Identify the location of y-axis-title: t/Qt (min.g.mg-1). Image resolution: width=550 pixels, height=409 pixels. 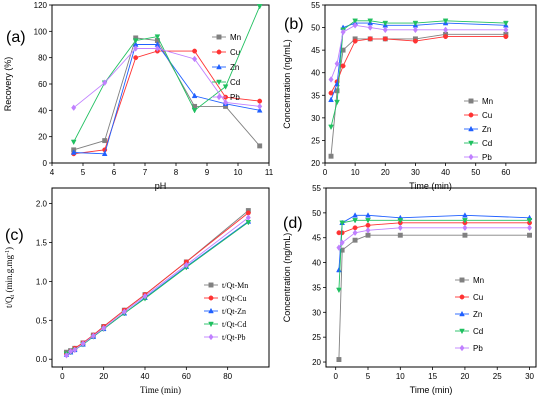
(10, 277).